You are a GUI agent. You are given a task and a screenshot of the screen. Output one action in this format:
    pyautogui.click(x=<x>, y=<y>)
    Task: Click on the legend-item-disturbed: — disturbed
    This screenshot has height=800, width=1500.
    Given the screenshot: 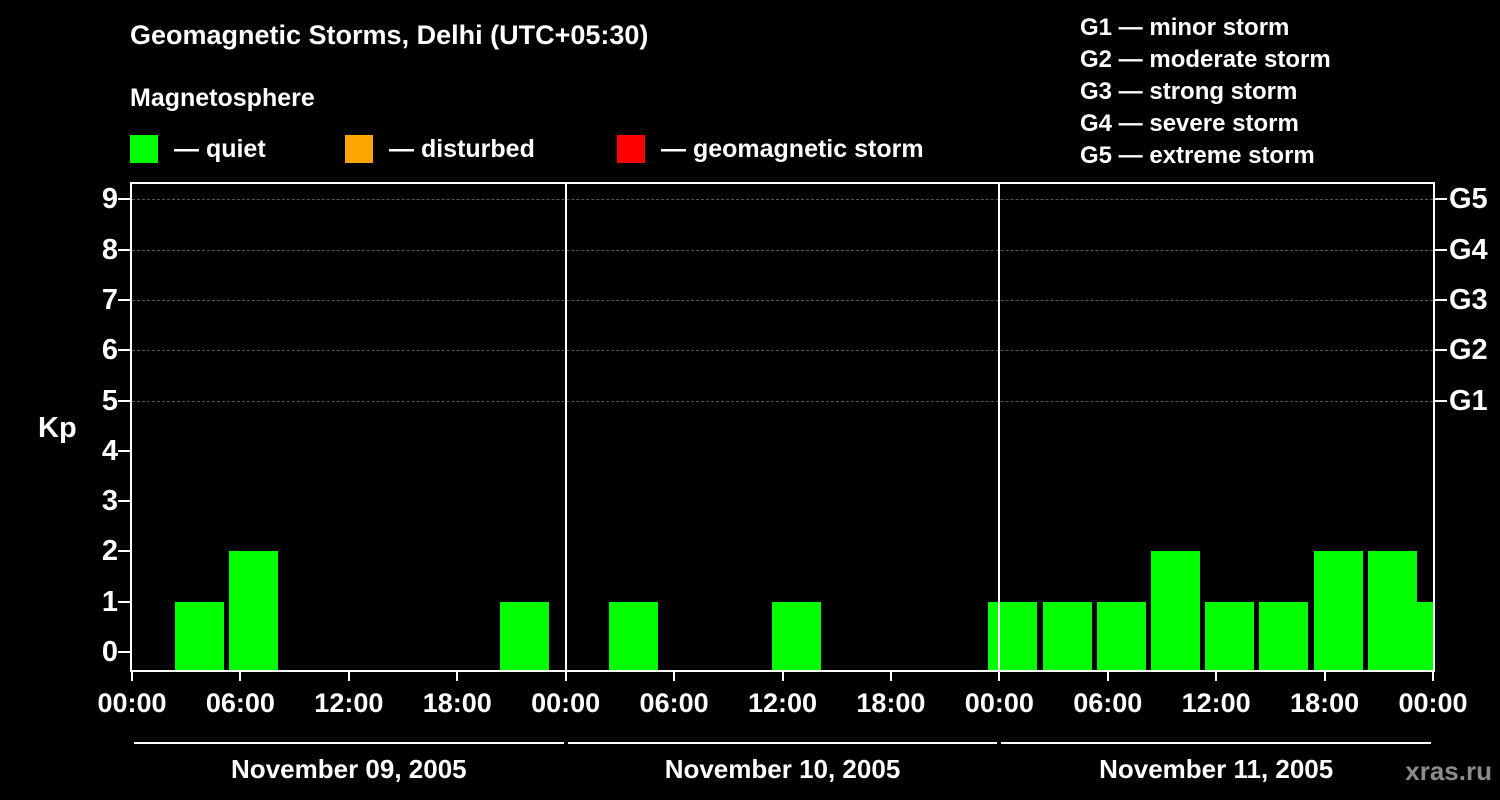 What is the action you would take?
    pyautogui.click(x=440, y=149)
    